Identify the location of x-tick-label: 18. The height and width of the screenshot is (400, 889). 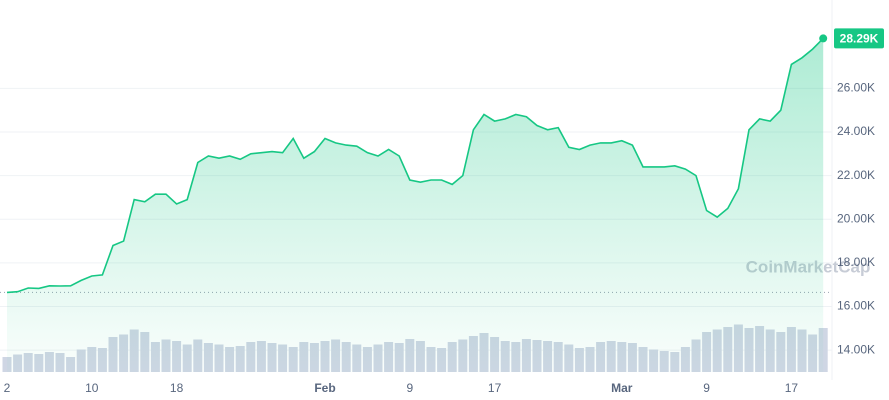
(177, 388).